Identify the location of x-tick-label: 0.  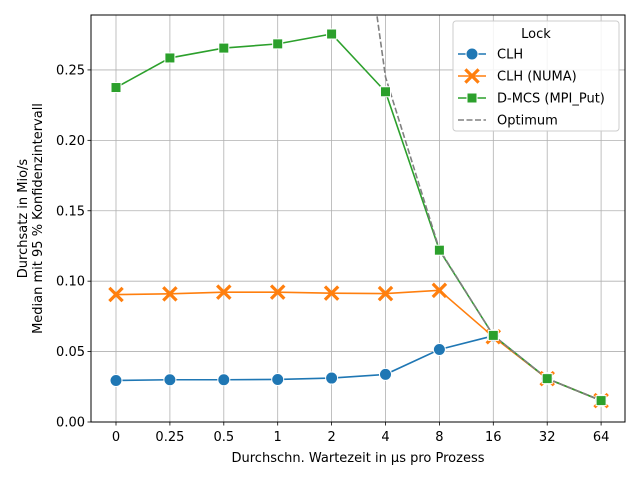
(116, 437).